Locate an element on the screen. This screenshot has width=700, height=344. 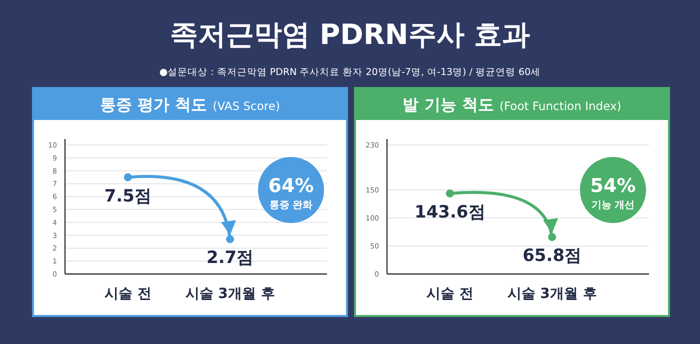
annotation: 64% is located at coordinates (291, 186).